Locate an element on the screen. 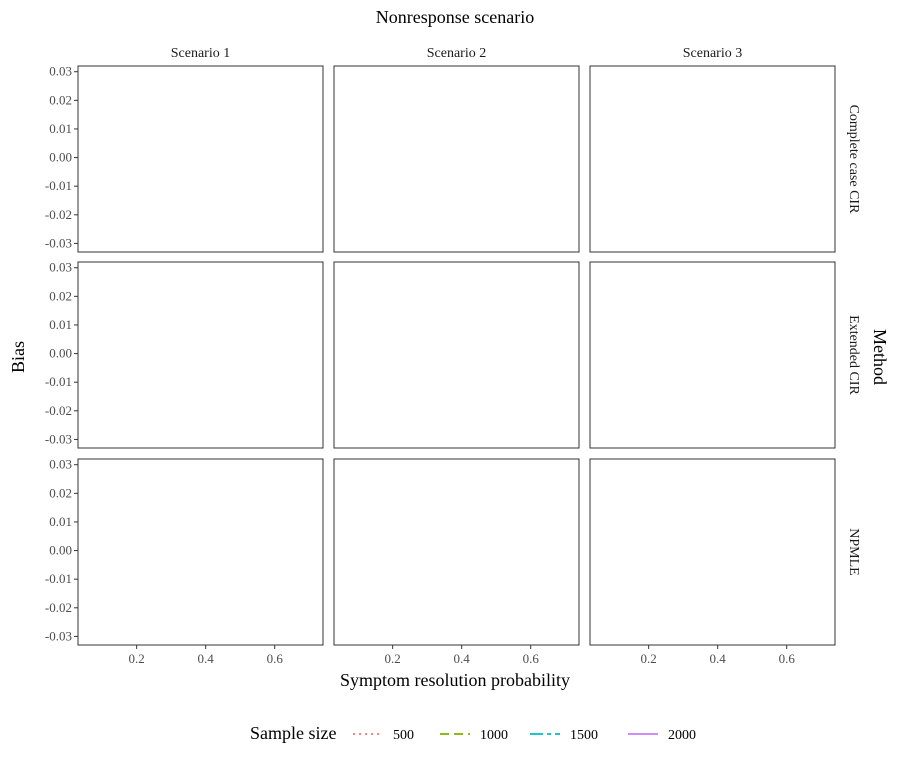 The width and height of the screenshot is (897, 769). panel: -0.03 -0.02 -0.01 0.00 0.01 0.02 0.03 0.2 0.4 0.6 is located at coordinates (184, 561).